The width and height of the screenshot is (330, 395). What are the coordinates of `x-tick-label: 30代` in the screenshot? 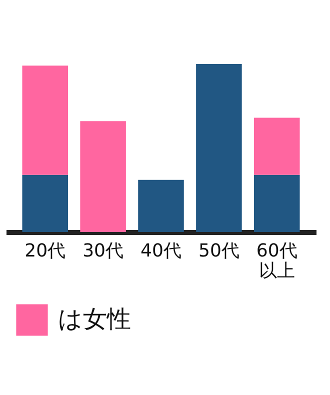 It's located at (103, 251).